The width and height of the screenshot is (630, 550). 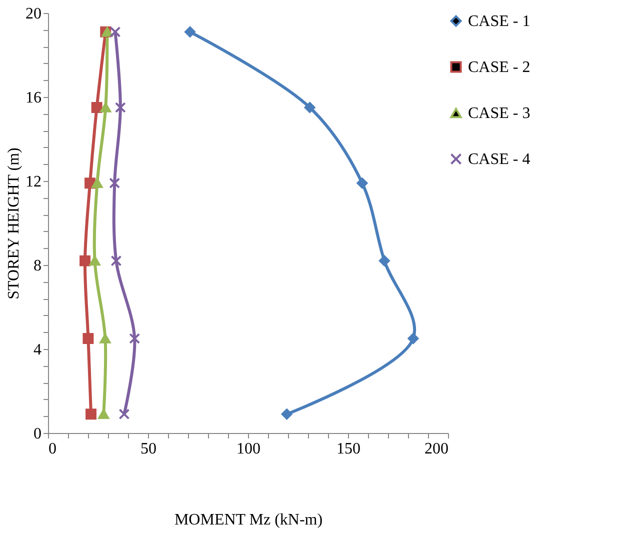 I want to click on x-tick-label: 50, so click(x=148, y=449).